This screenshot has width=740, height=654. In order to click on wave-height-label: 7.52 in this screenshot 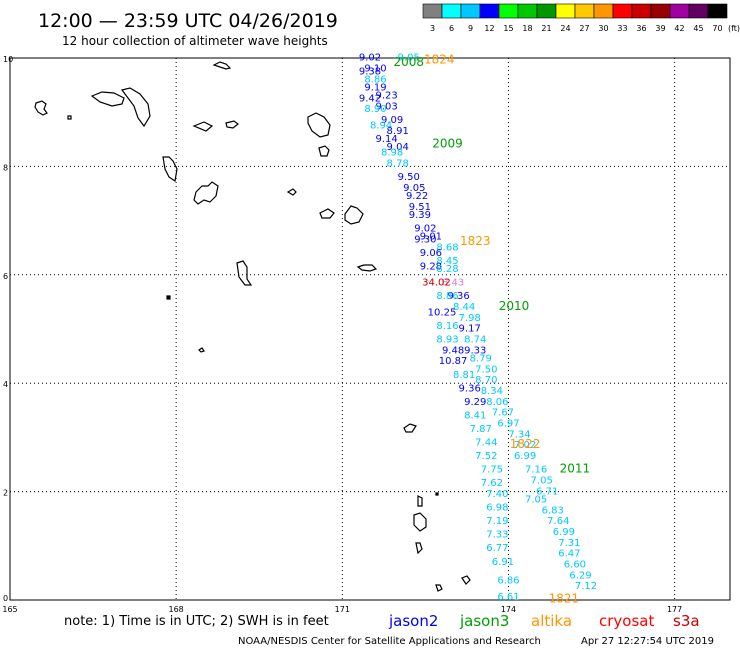, I will do `click(486, 456)`.